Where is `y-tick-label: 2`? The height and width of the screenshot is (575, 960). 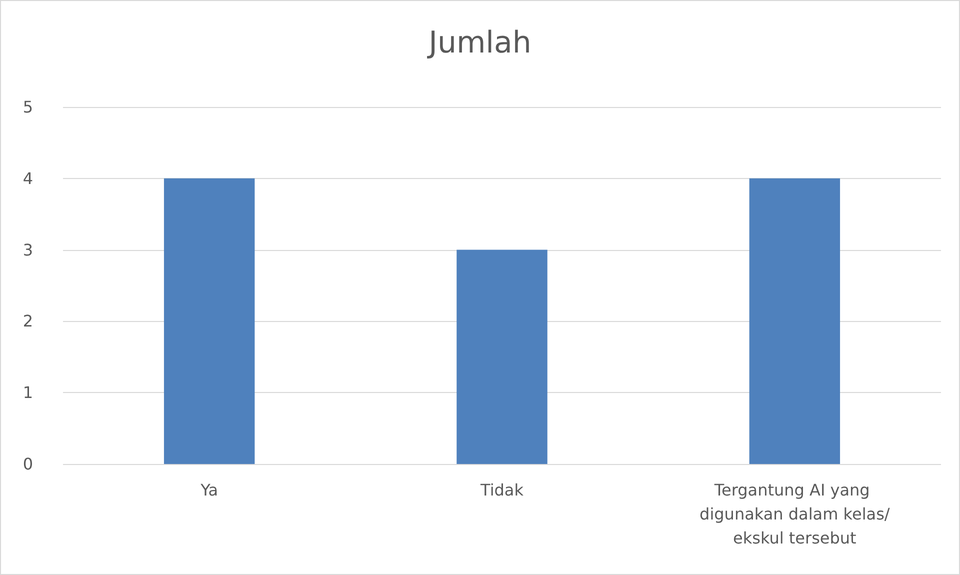 y-tick-label: 2 is located at coordinates (27, 321).